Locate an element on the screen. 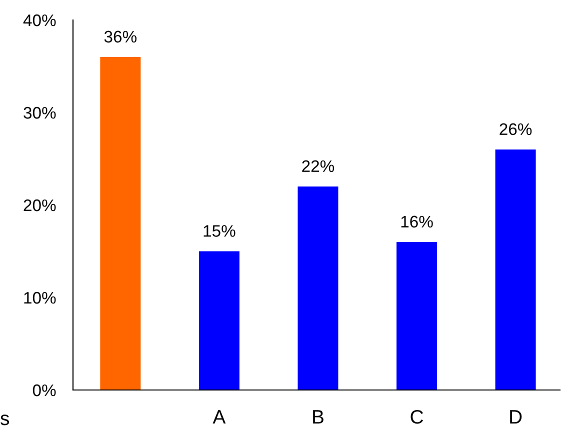 This screenshot has height=438, width=562. y-tick-label: 10% is located at coordinates (40, 298).